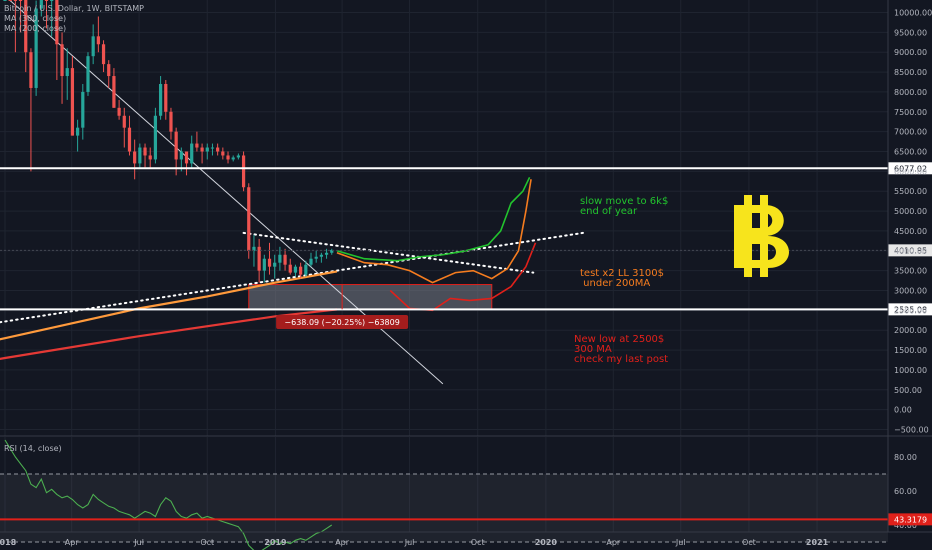 The width and height of the screenshot is (932, 550). What do you see at coordinates (759, 220) in the screenshot?
I see `logo-upper-bowl` at bounding box center [759, 220].